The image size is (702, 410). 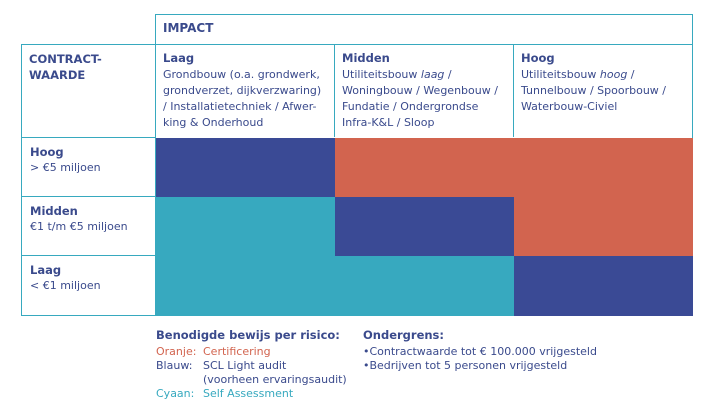 What do you see at coordinates (237, 351) in the screenshot?
I see `legend-value: Certificering` at bounding box center [237, 351].